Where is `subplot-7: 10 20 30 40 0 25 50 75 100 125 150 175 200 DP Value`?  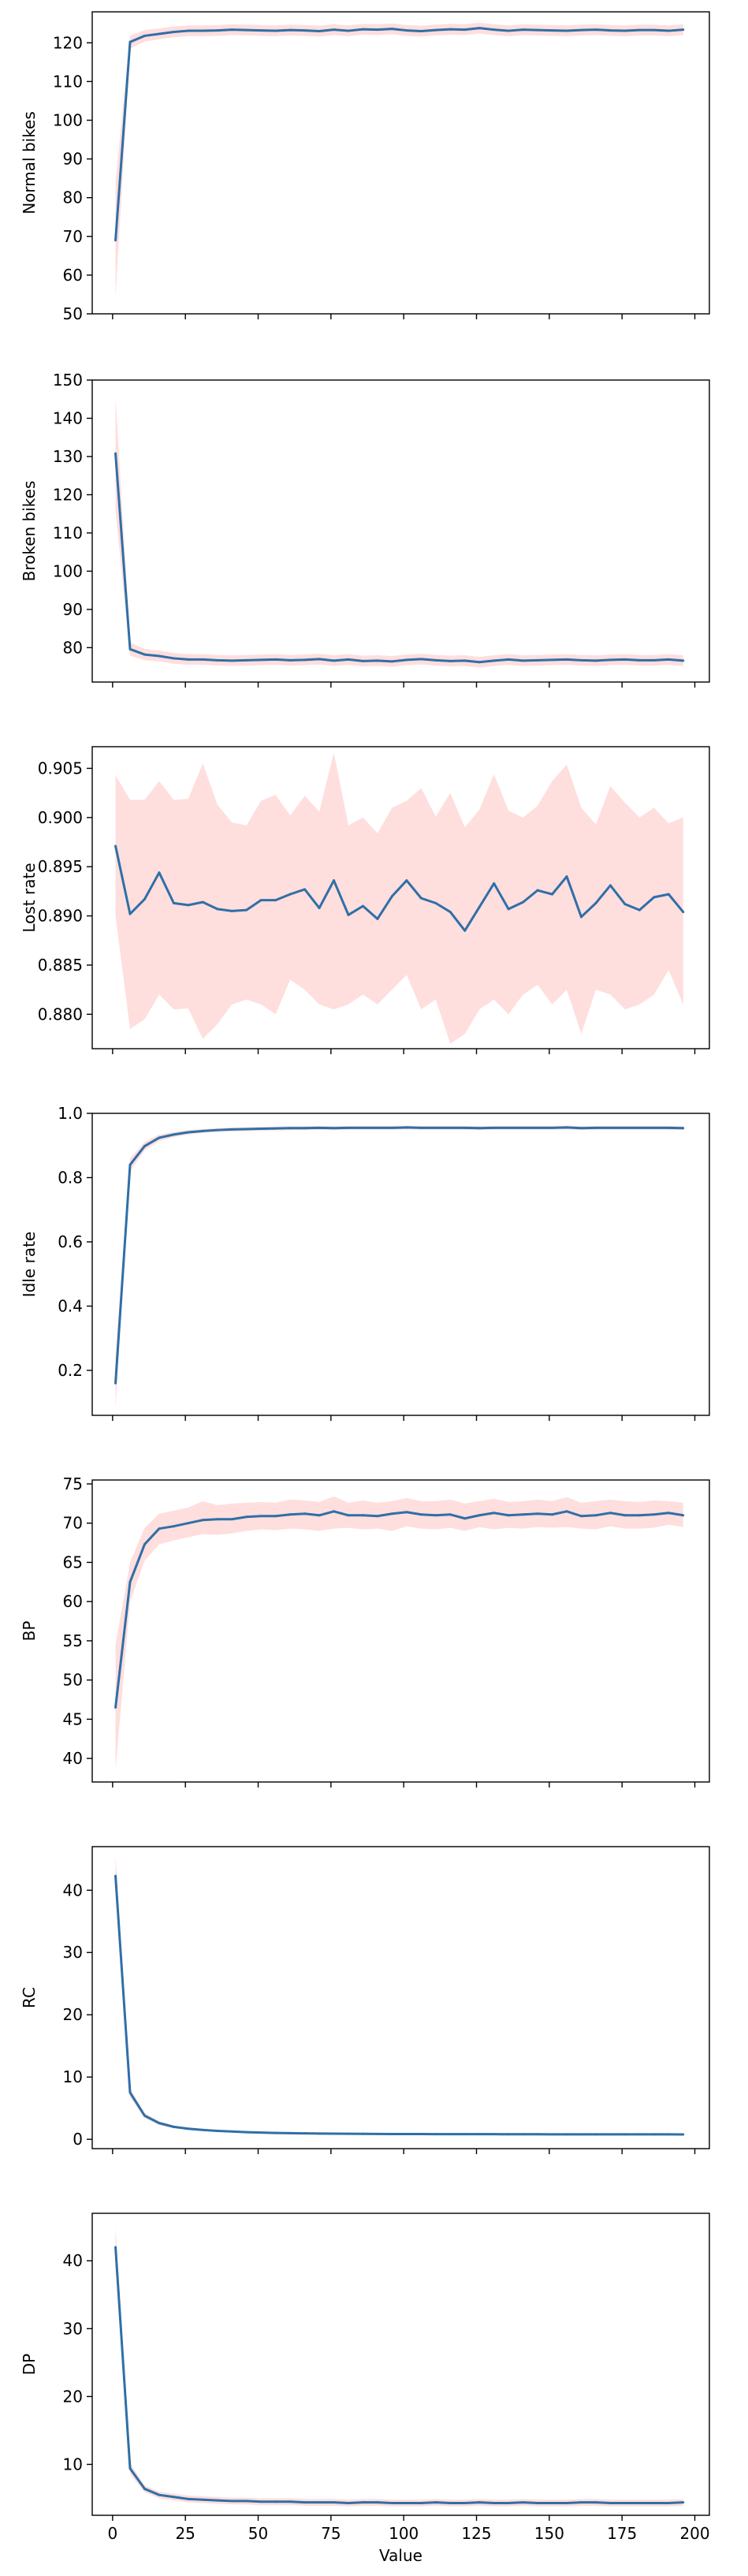
subplot-7: 10 20 30 40 0 25 50 75 100 125 150 175 200 DP Value is located at coordinates (365, 2389).